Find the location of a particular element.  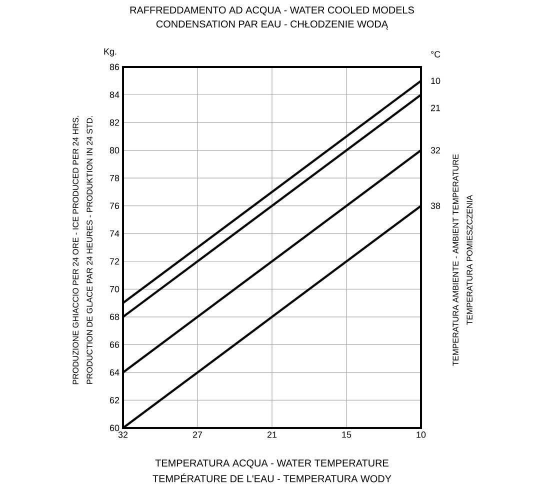

chart-title: RAFFREDDAMENTO AD ACQUA - WATER COOLED MODELS is located at coordinates (272, 11).